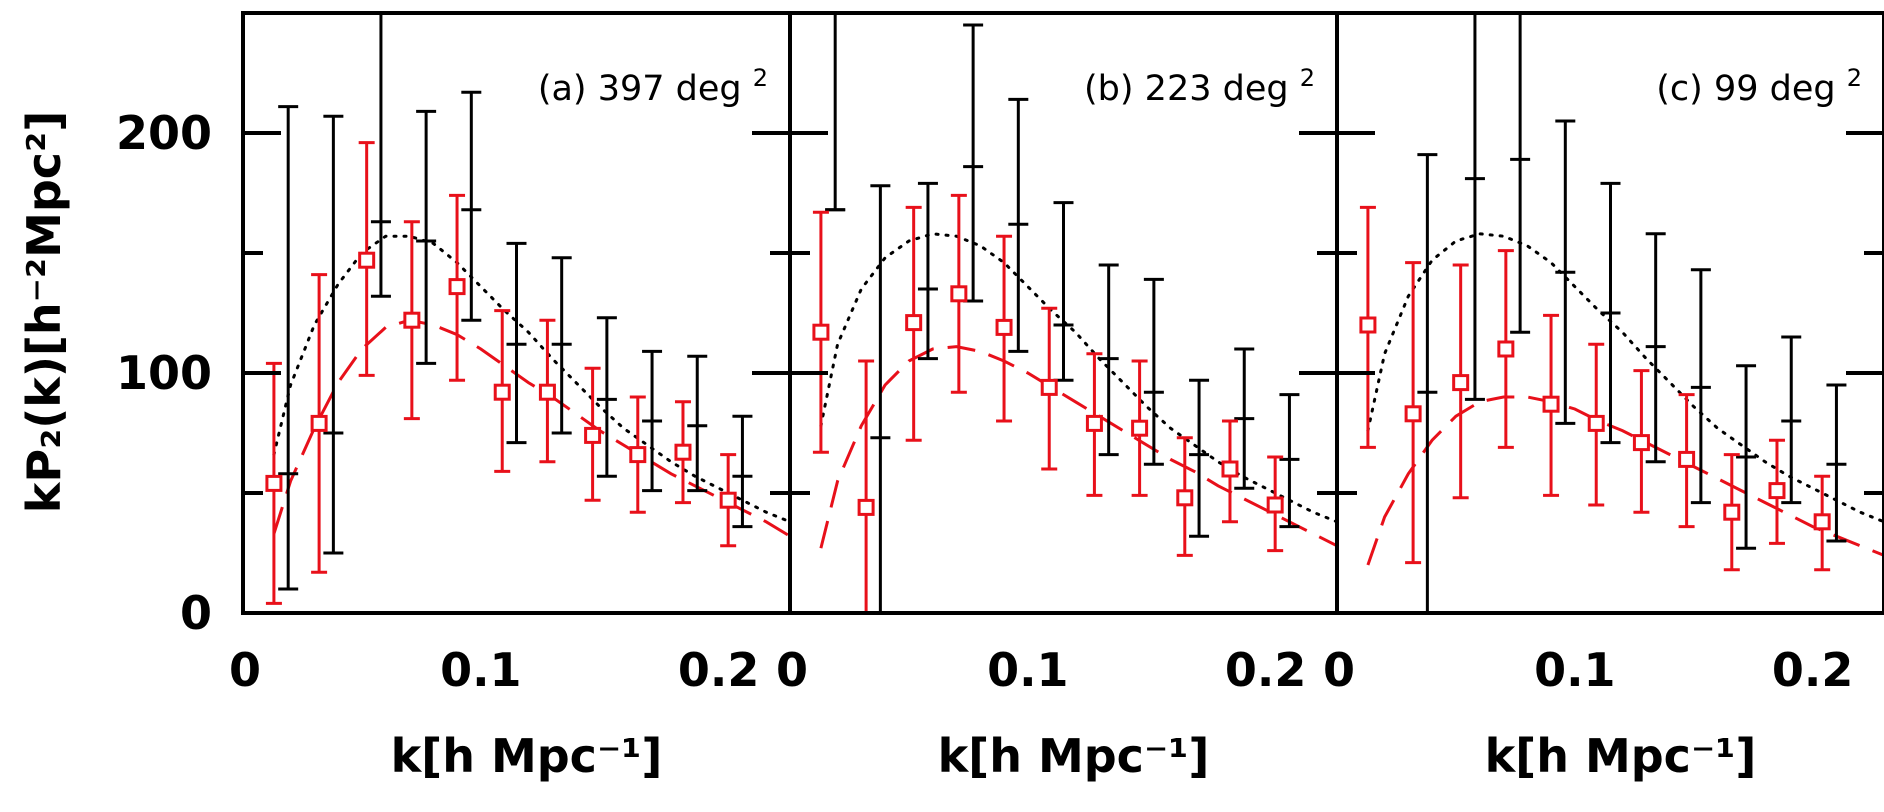 The height and width of the screenshot is (812, 1884). I want to click on panel-label: (a) 397 deg 2, so click(653, 86).